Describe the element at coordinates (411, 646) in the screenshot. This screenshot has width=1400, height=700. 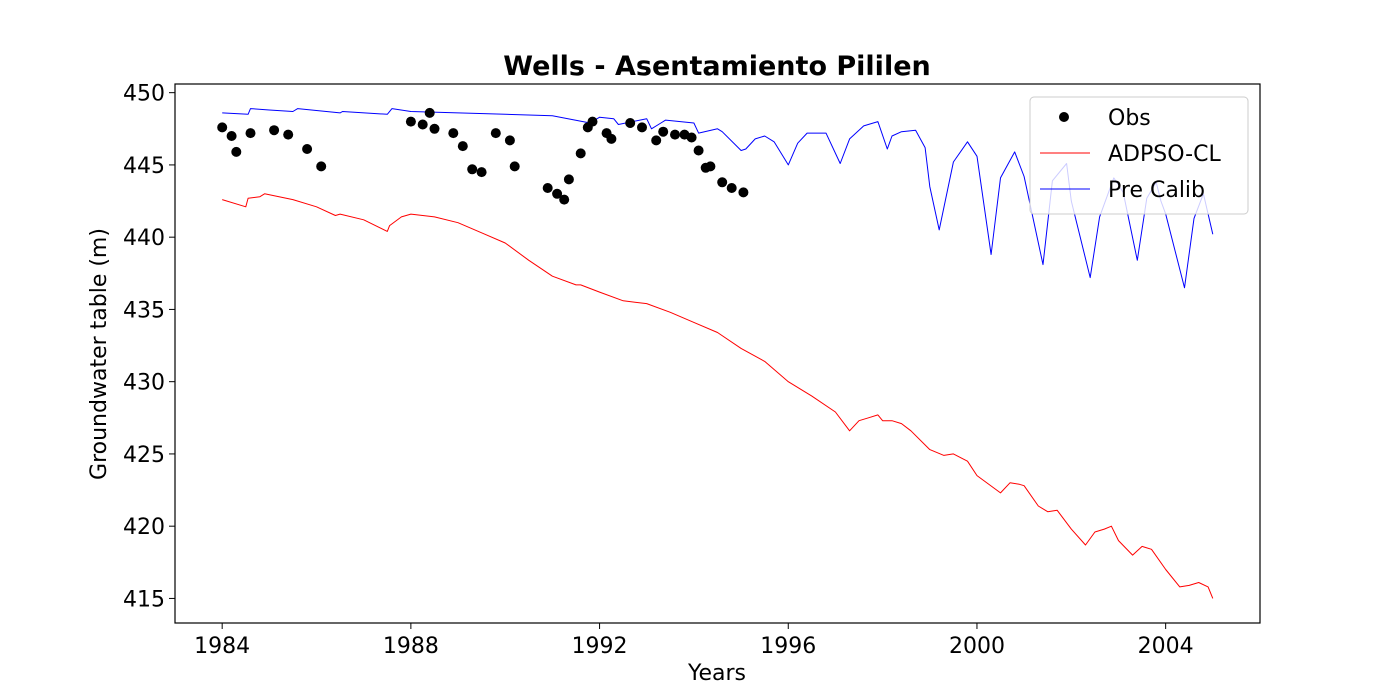
I see `x-tick-label: 1988` at that location.